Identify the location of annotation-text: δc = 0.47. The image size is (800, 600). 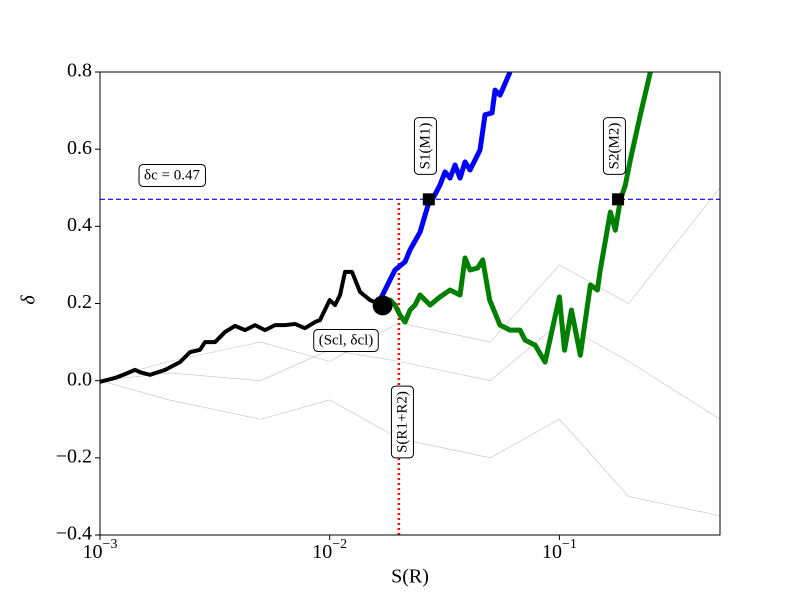
(172, 175).